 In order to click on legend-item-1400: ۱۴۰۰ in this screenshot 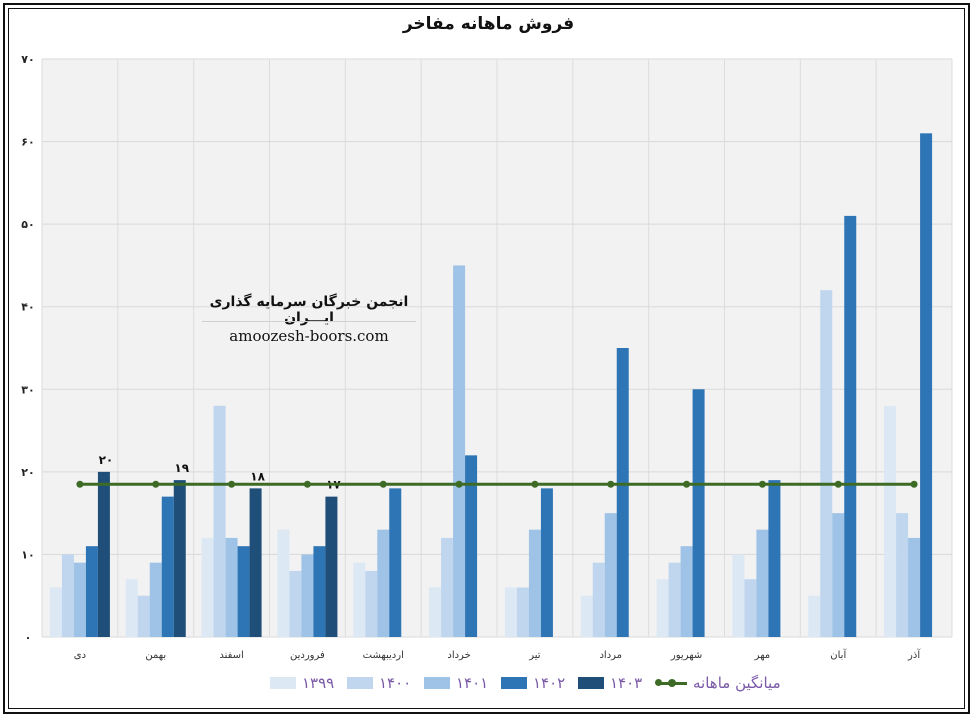, I will do `click(379, 683)`.